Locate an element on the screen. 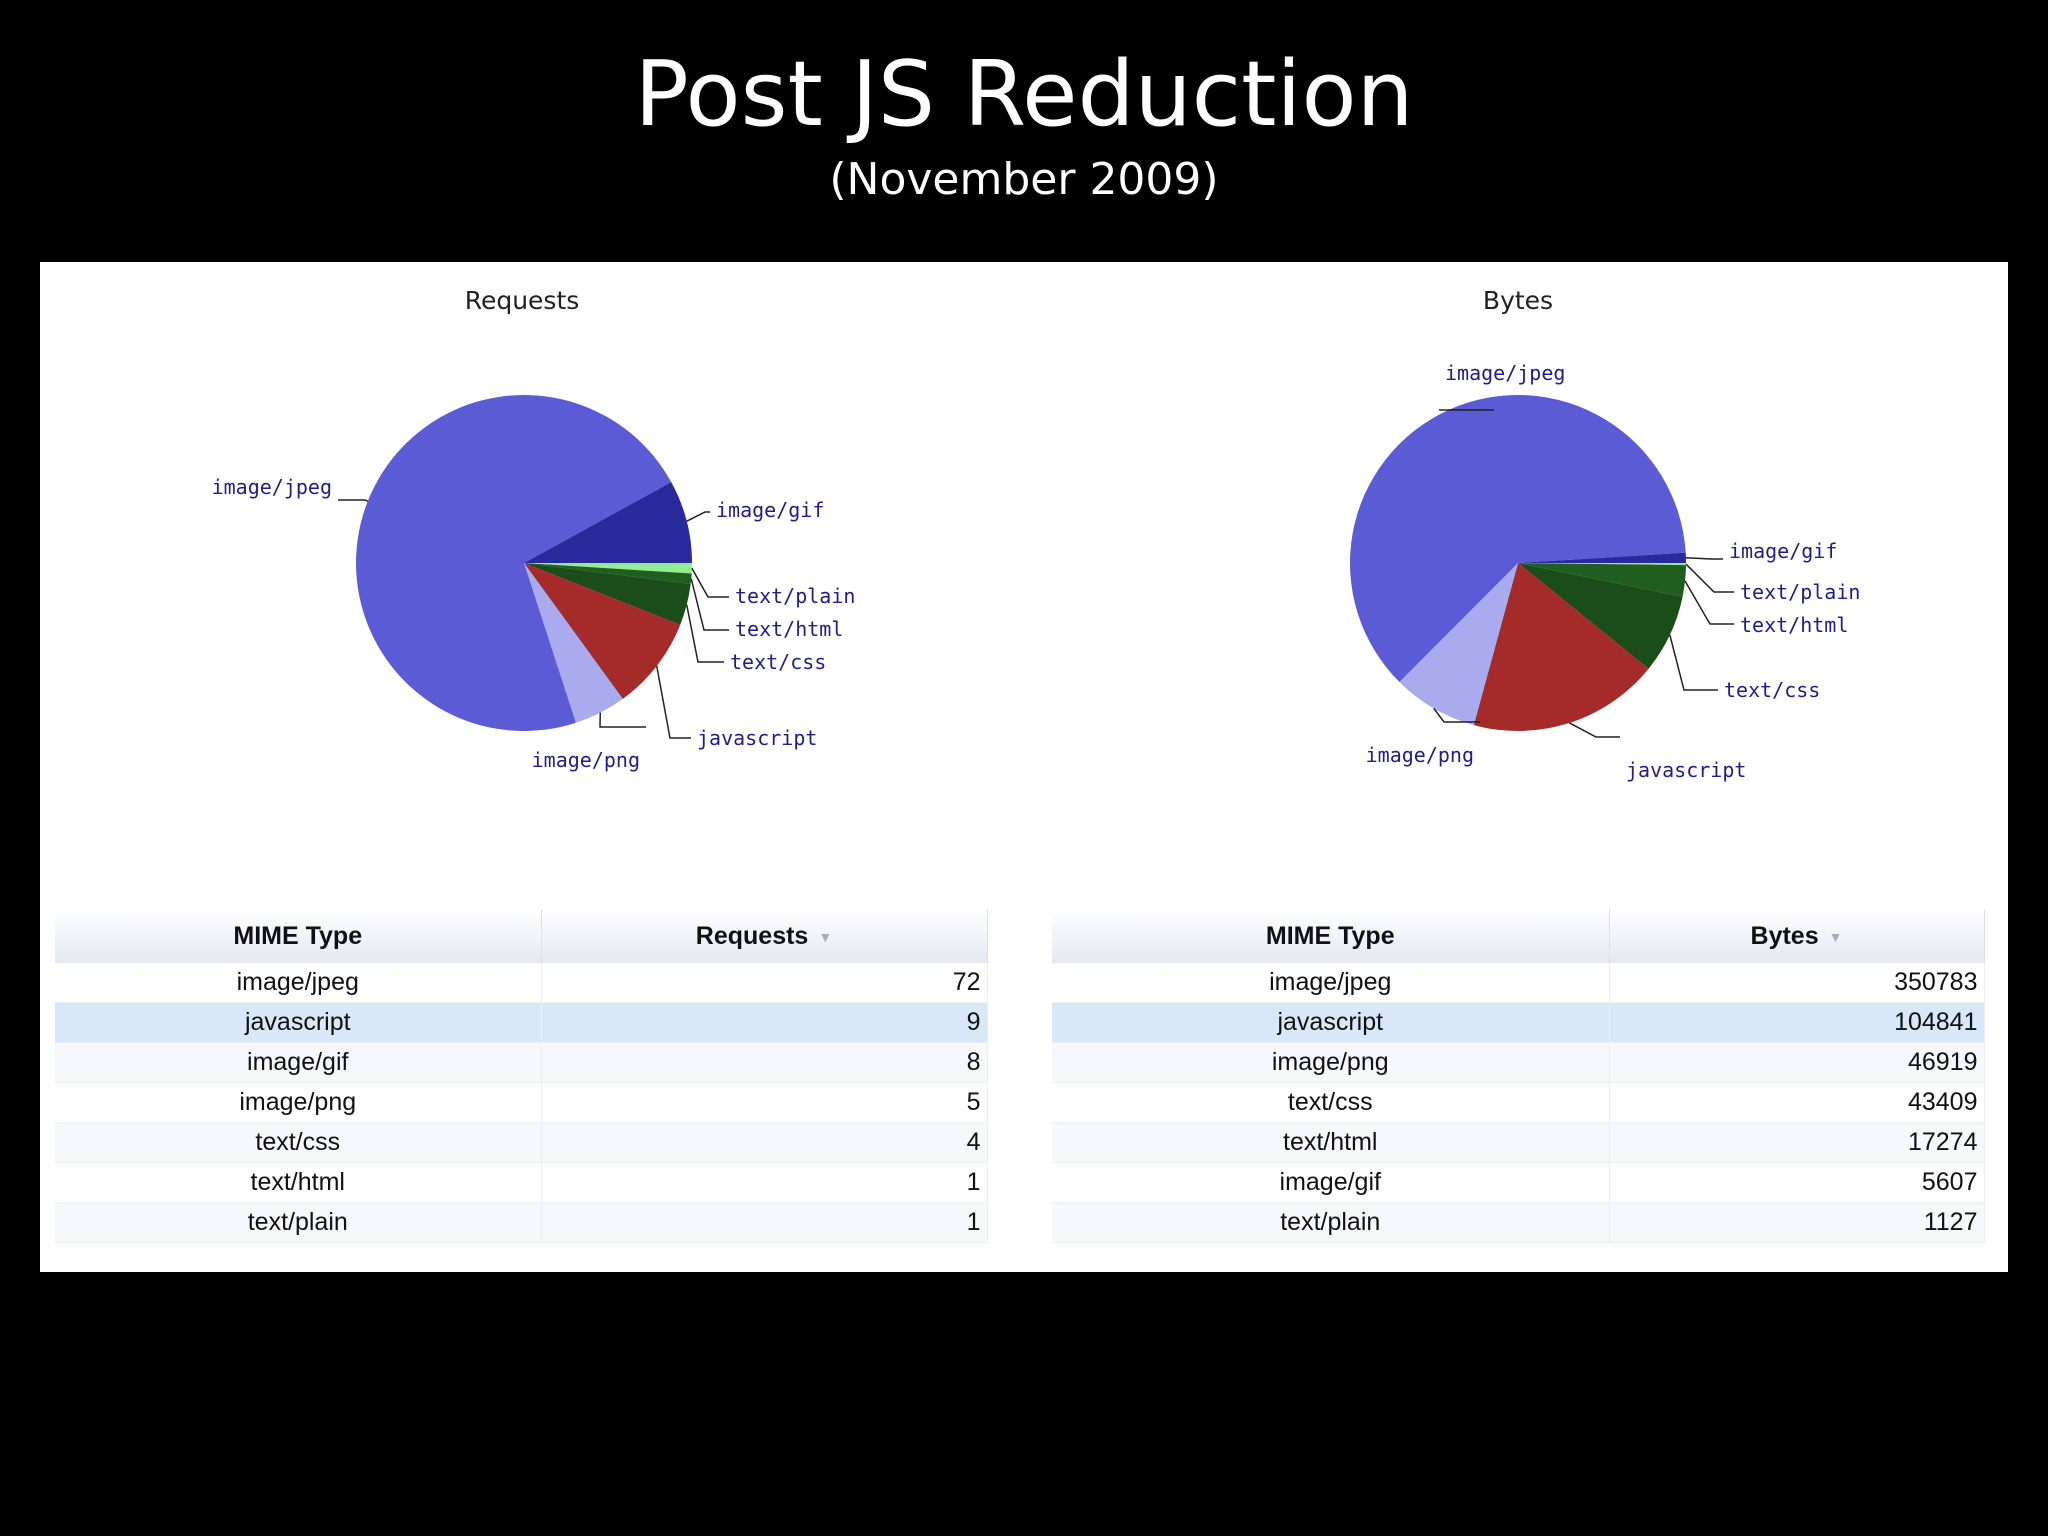 This screenshot has width=2048, height=1536. table-row: image/png 5 is located at coordinates (521, 1102).